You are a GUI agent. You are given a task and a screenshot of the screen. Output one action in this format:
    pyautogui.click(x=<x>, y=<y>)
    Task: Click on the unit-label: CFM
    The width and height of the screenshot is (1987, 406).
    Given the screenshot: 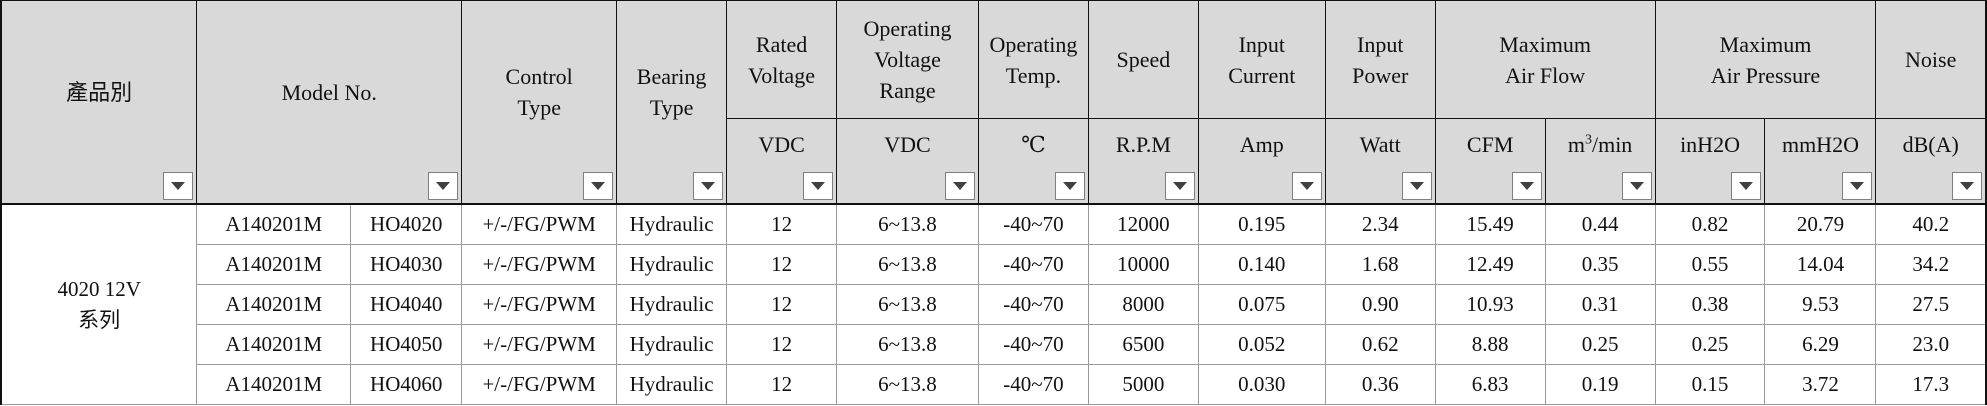 What is the action you would take?
    pyautogui.click(x=1490, y=144)
    